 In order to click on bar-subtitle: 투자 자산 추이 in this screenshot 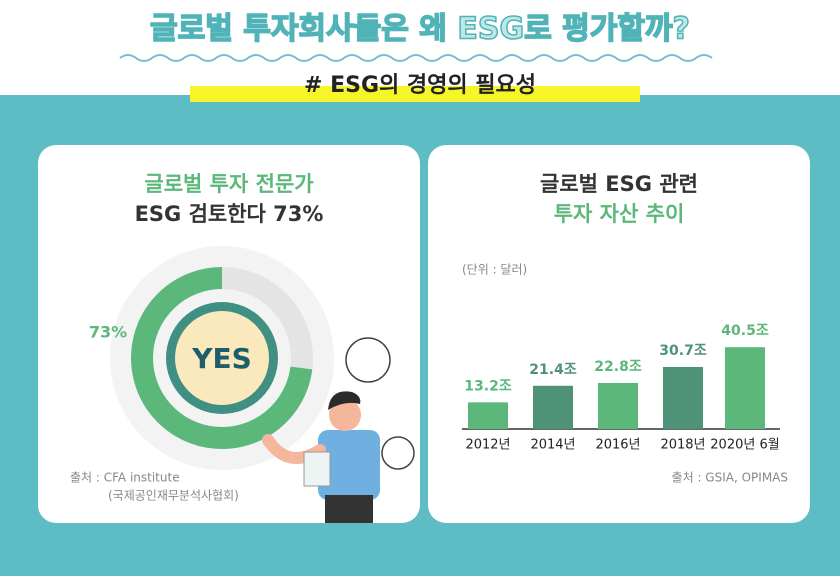, I will do `click(619, 214)`.